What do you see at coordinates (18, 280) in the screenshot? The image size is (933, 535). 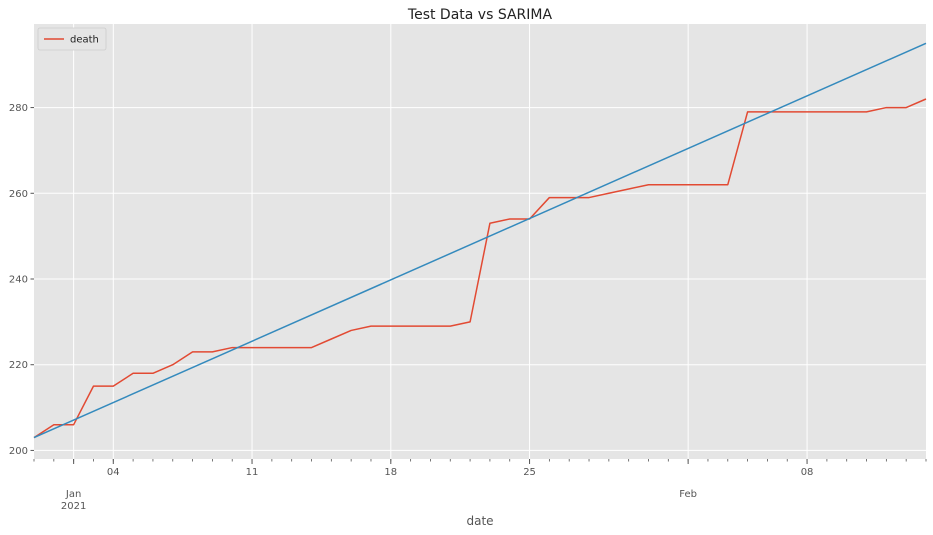 I see `y-tick-label: 240` at bounding box center [18, 280].